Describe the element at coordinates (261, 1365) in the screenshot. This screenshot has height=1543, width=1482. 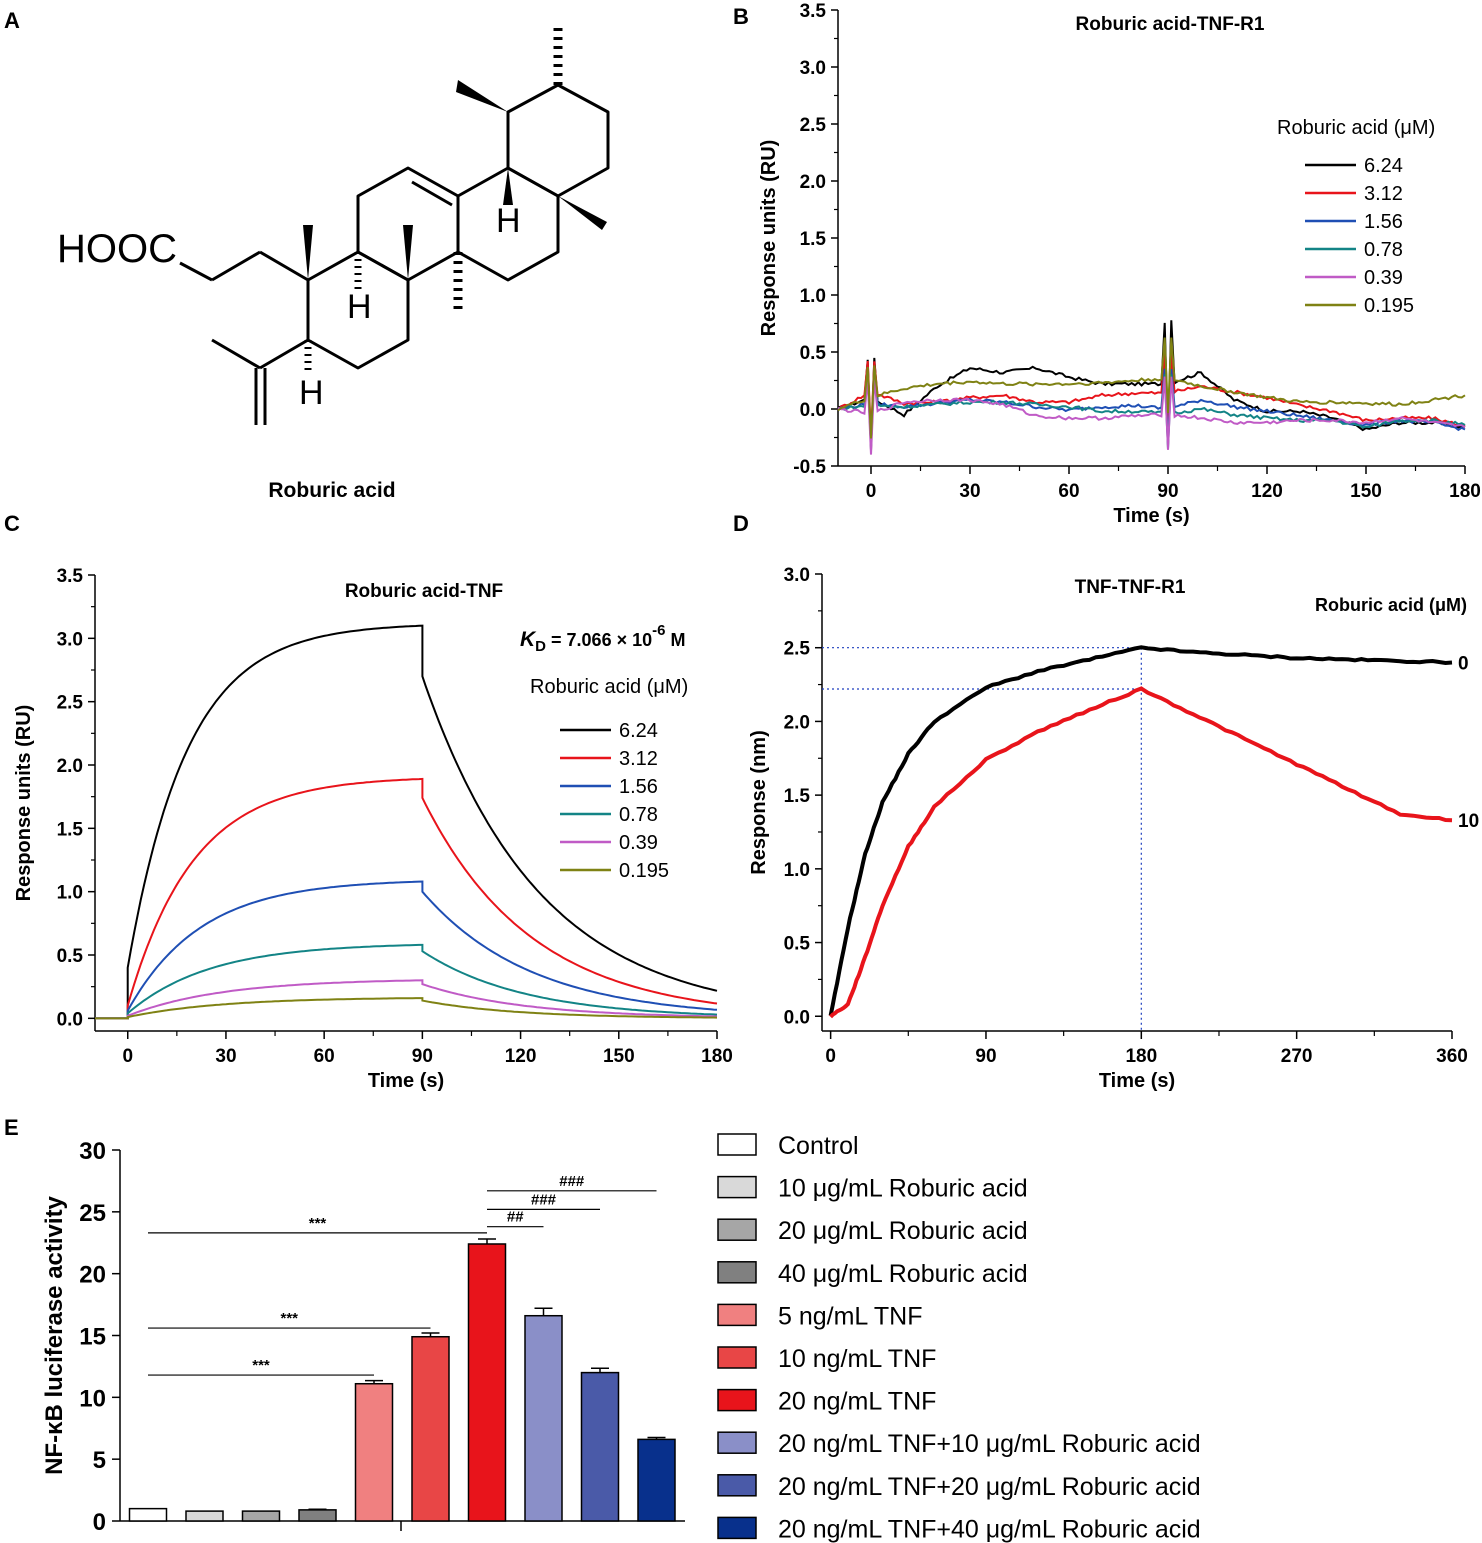
I see `e-significance-label-0: ***` at that location.